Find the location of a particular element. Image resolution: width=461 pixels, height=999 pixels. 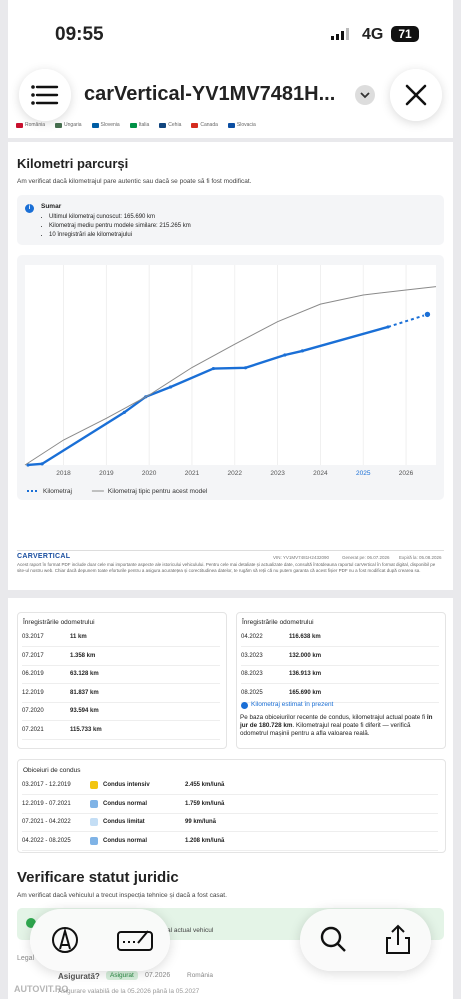

record-date: 08.2023 is located at coordinates (252, 674).